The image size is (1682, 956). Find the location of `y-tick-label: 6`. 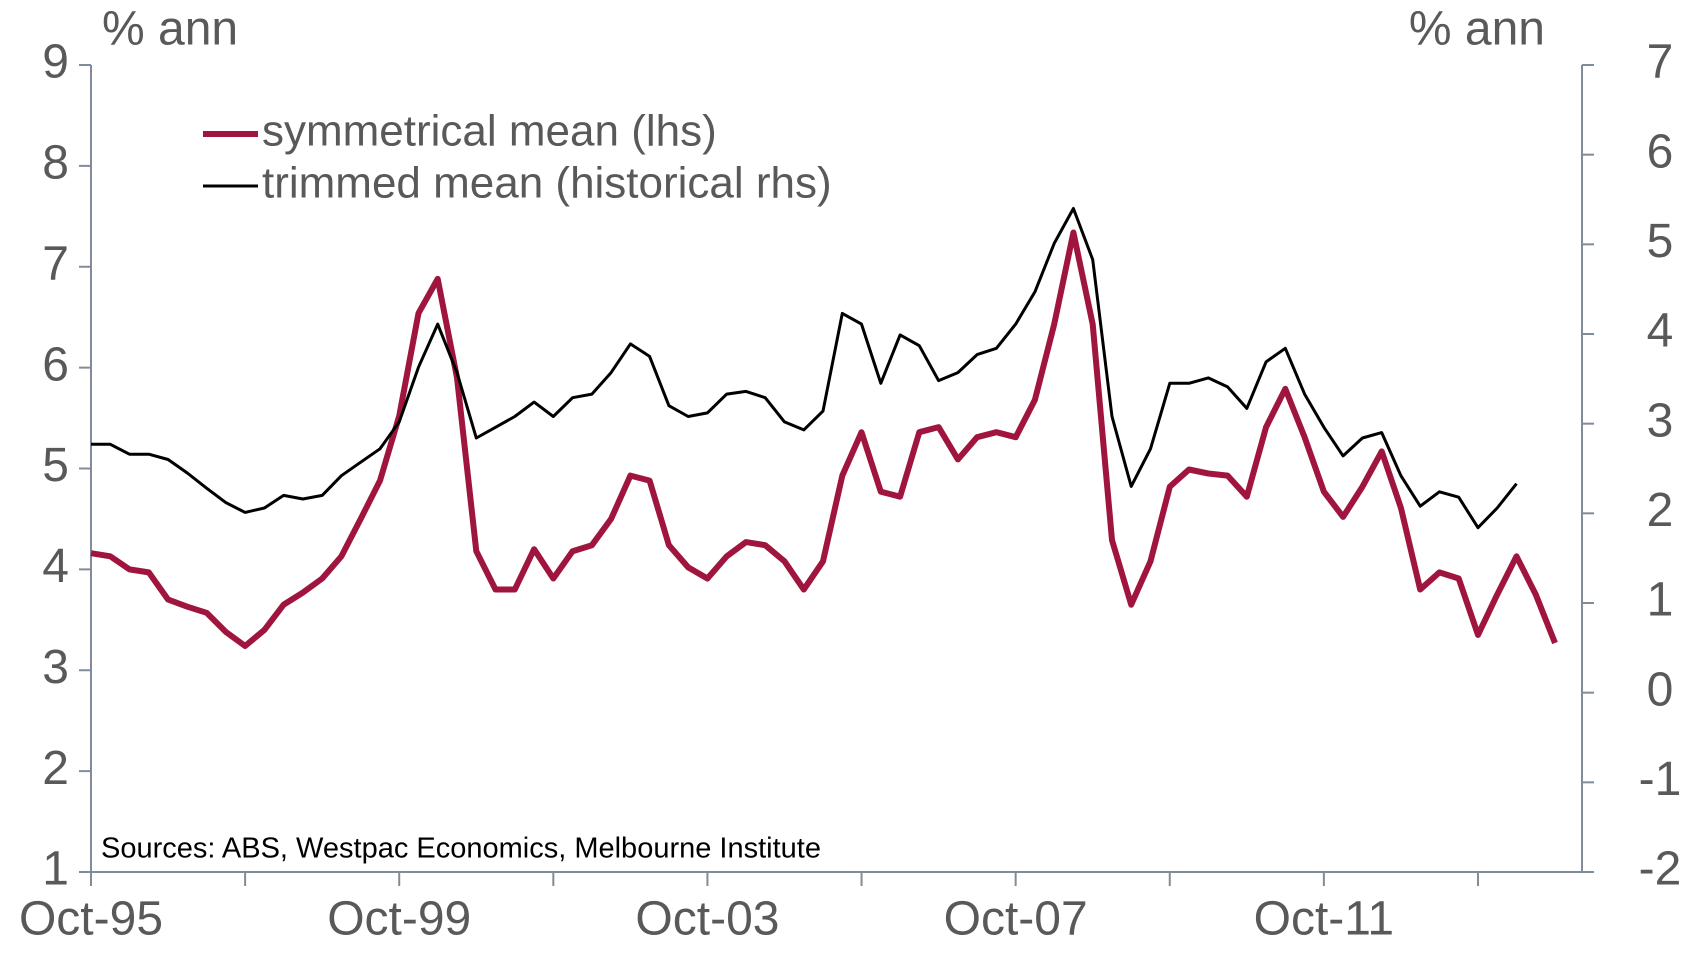

y-tick-label: 6 is located at coordinates (55, 364).